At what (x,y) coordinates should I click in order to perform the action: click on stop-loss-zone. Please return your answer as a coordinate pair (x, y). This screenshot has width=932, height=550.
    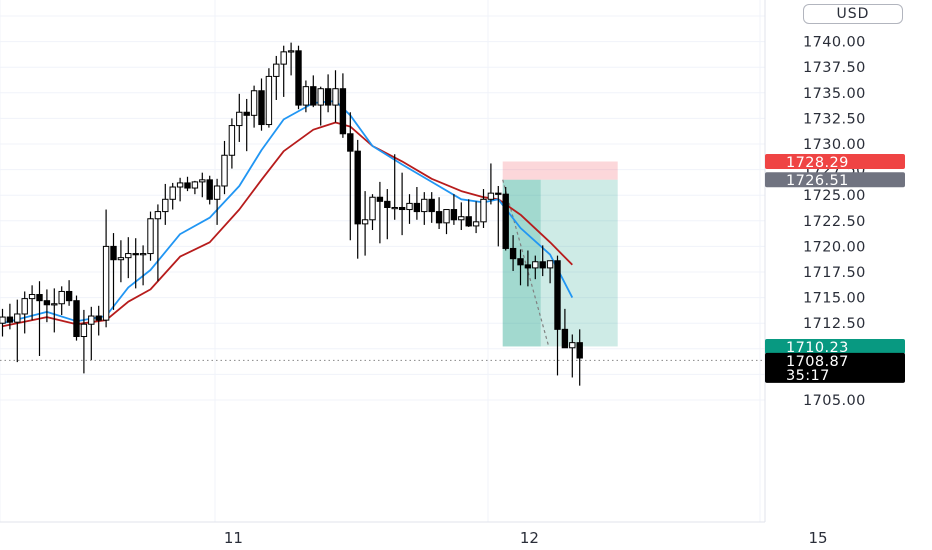
    Looking at the image, I should click on (560, 170).